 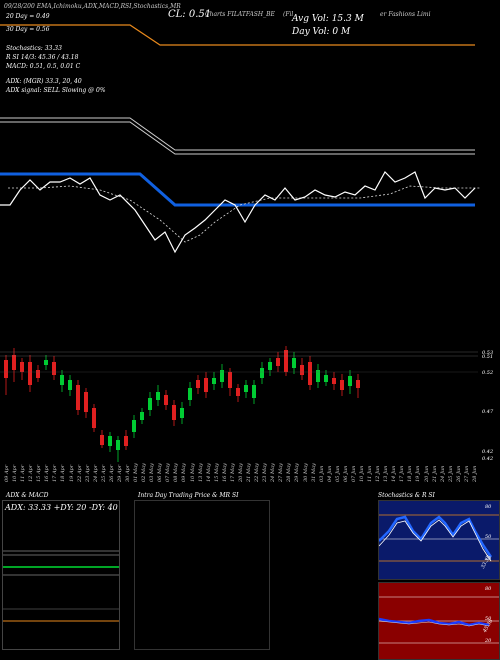 What do you see at coordinates (265, 472) in the screenshot?
I see `date-tick: 23 May` at bounding box center [265, 472].